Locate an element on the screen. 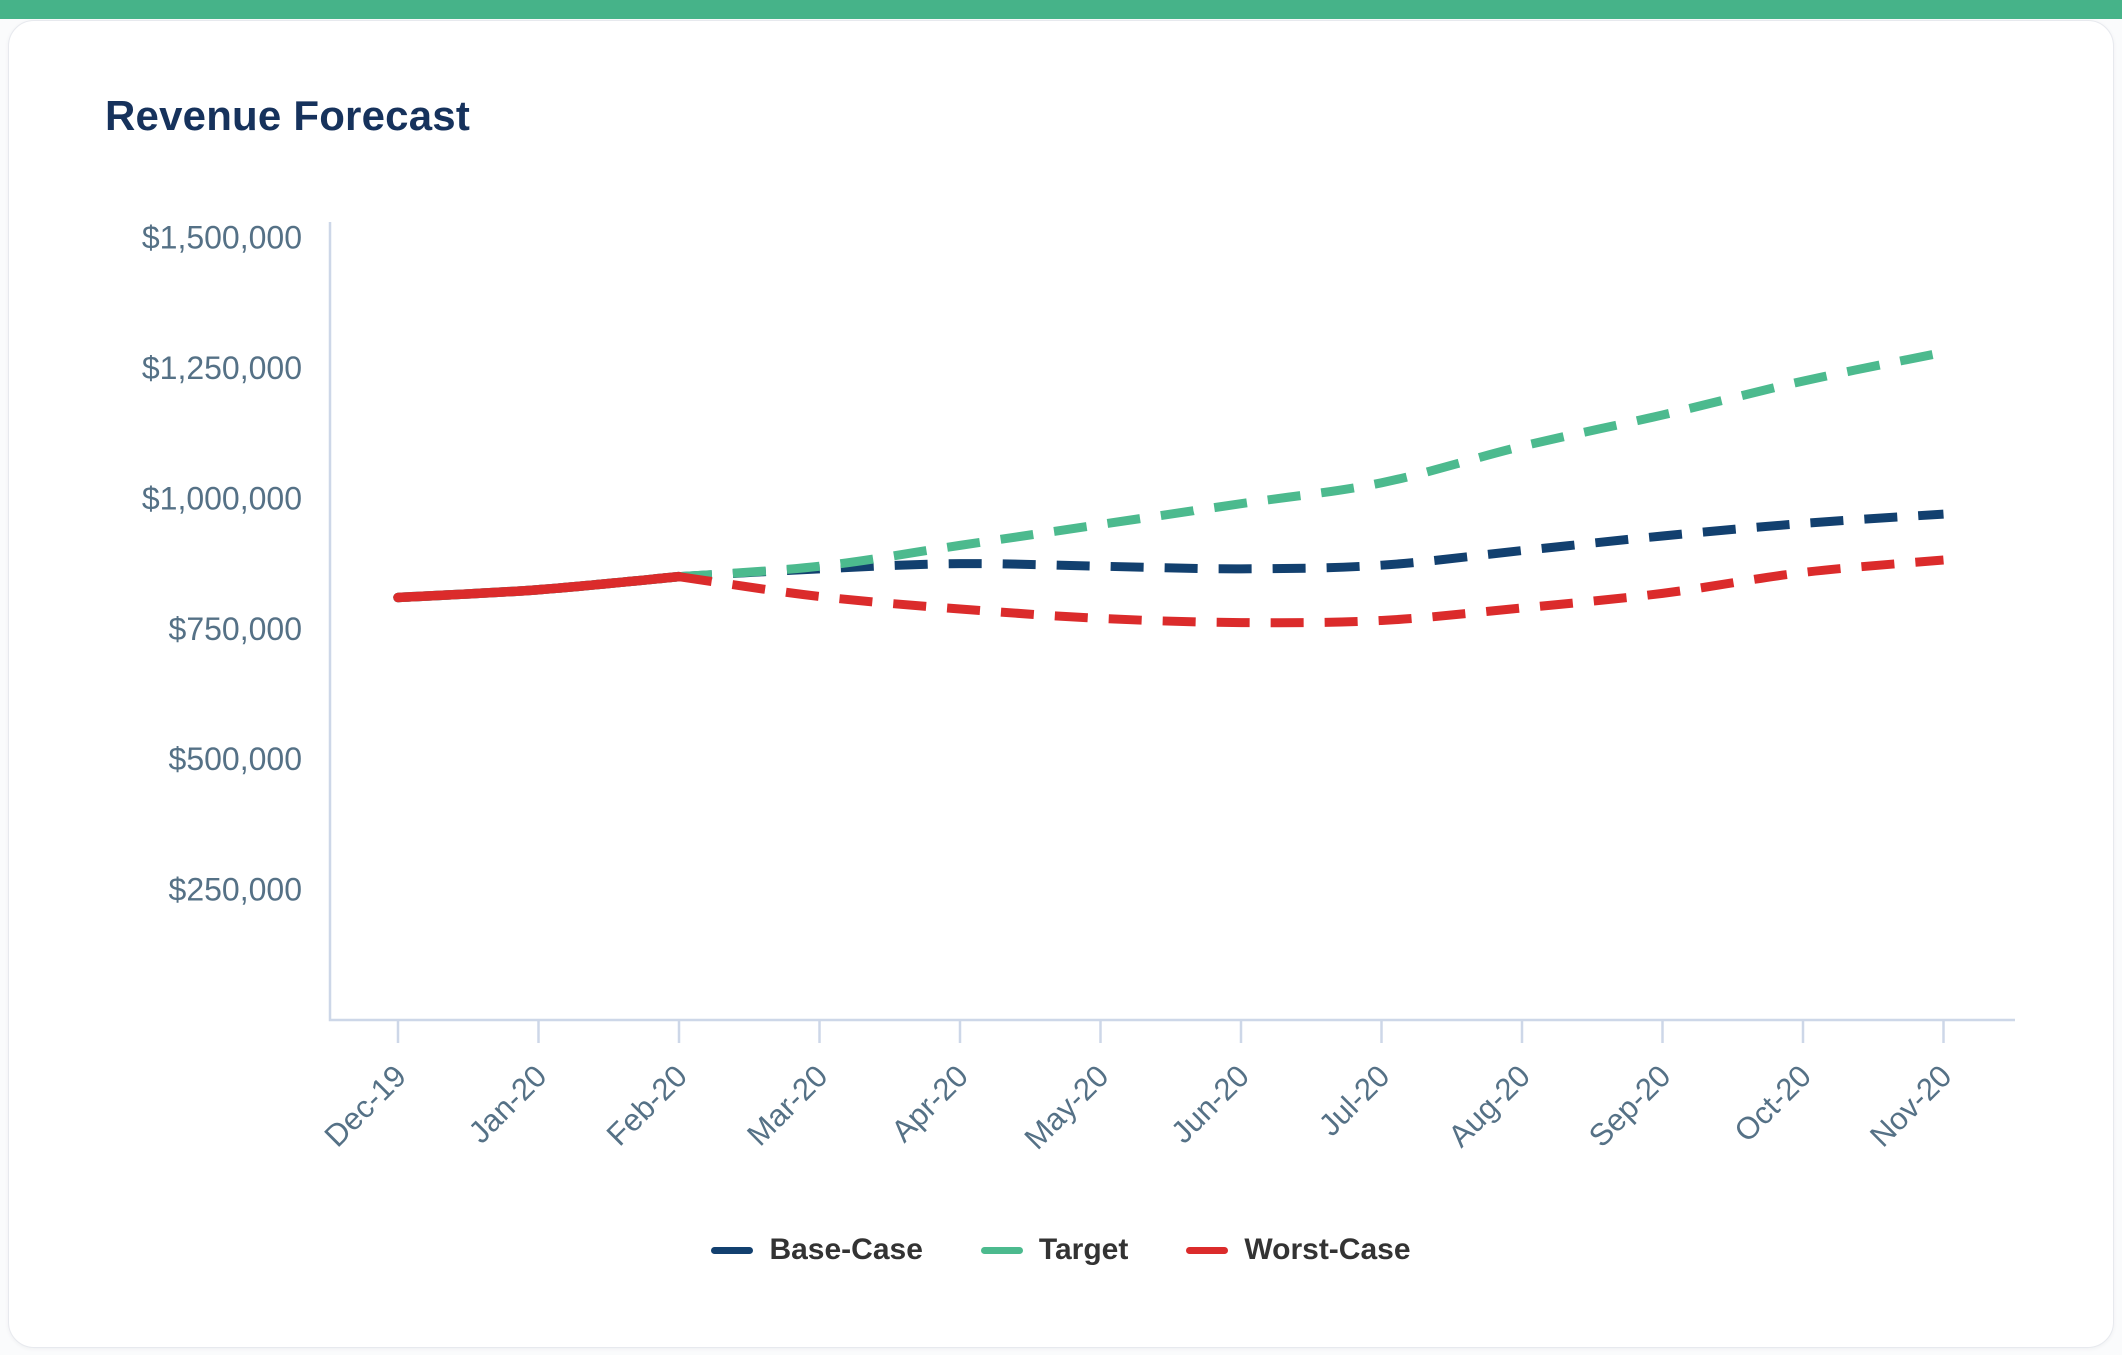 The width and height of the screenshot is (2122, 1355). legend-swatch-worst-case-icon is located at coordinates (1207, 1250).